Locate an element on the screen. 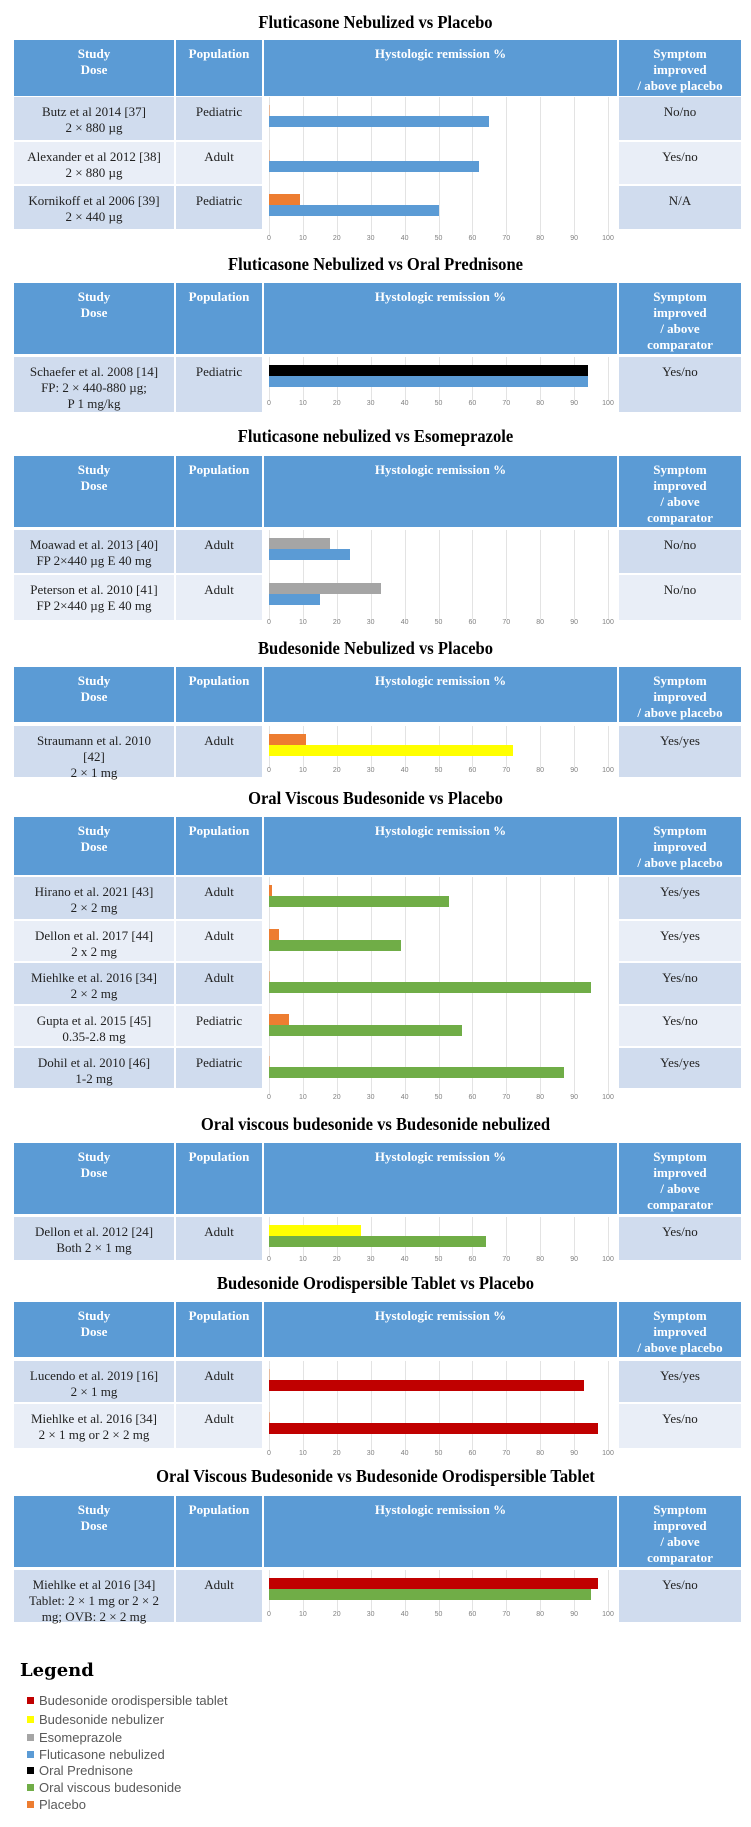 This screenshot has width=751, height=1827. study-cell-text: Both 2 × 1 mg is located at coordinates (94, 1247).